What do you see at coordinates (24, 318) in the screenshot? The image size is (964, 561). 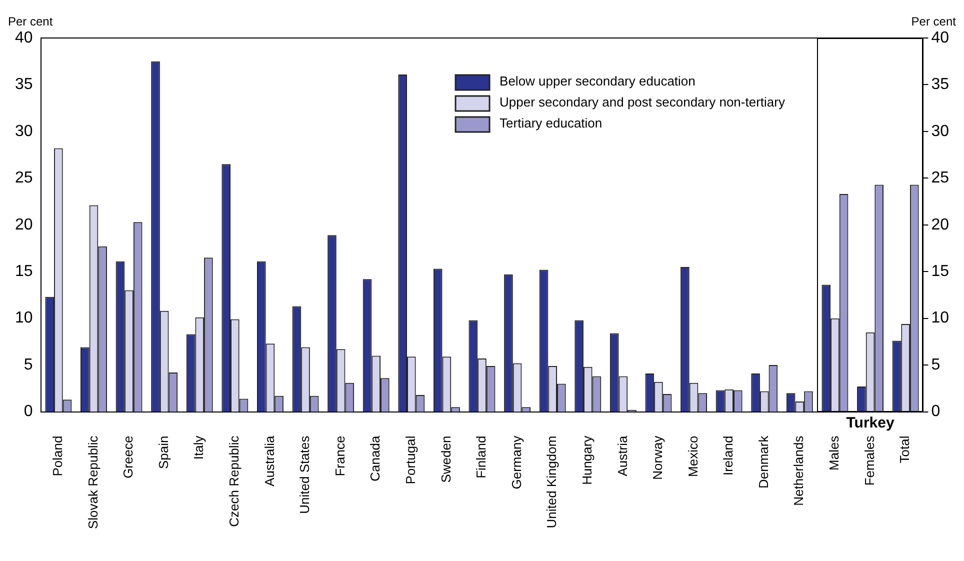 I see `y-tick-label: 10` at bounding box center [24, 318].